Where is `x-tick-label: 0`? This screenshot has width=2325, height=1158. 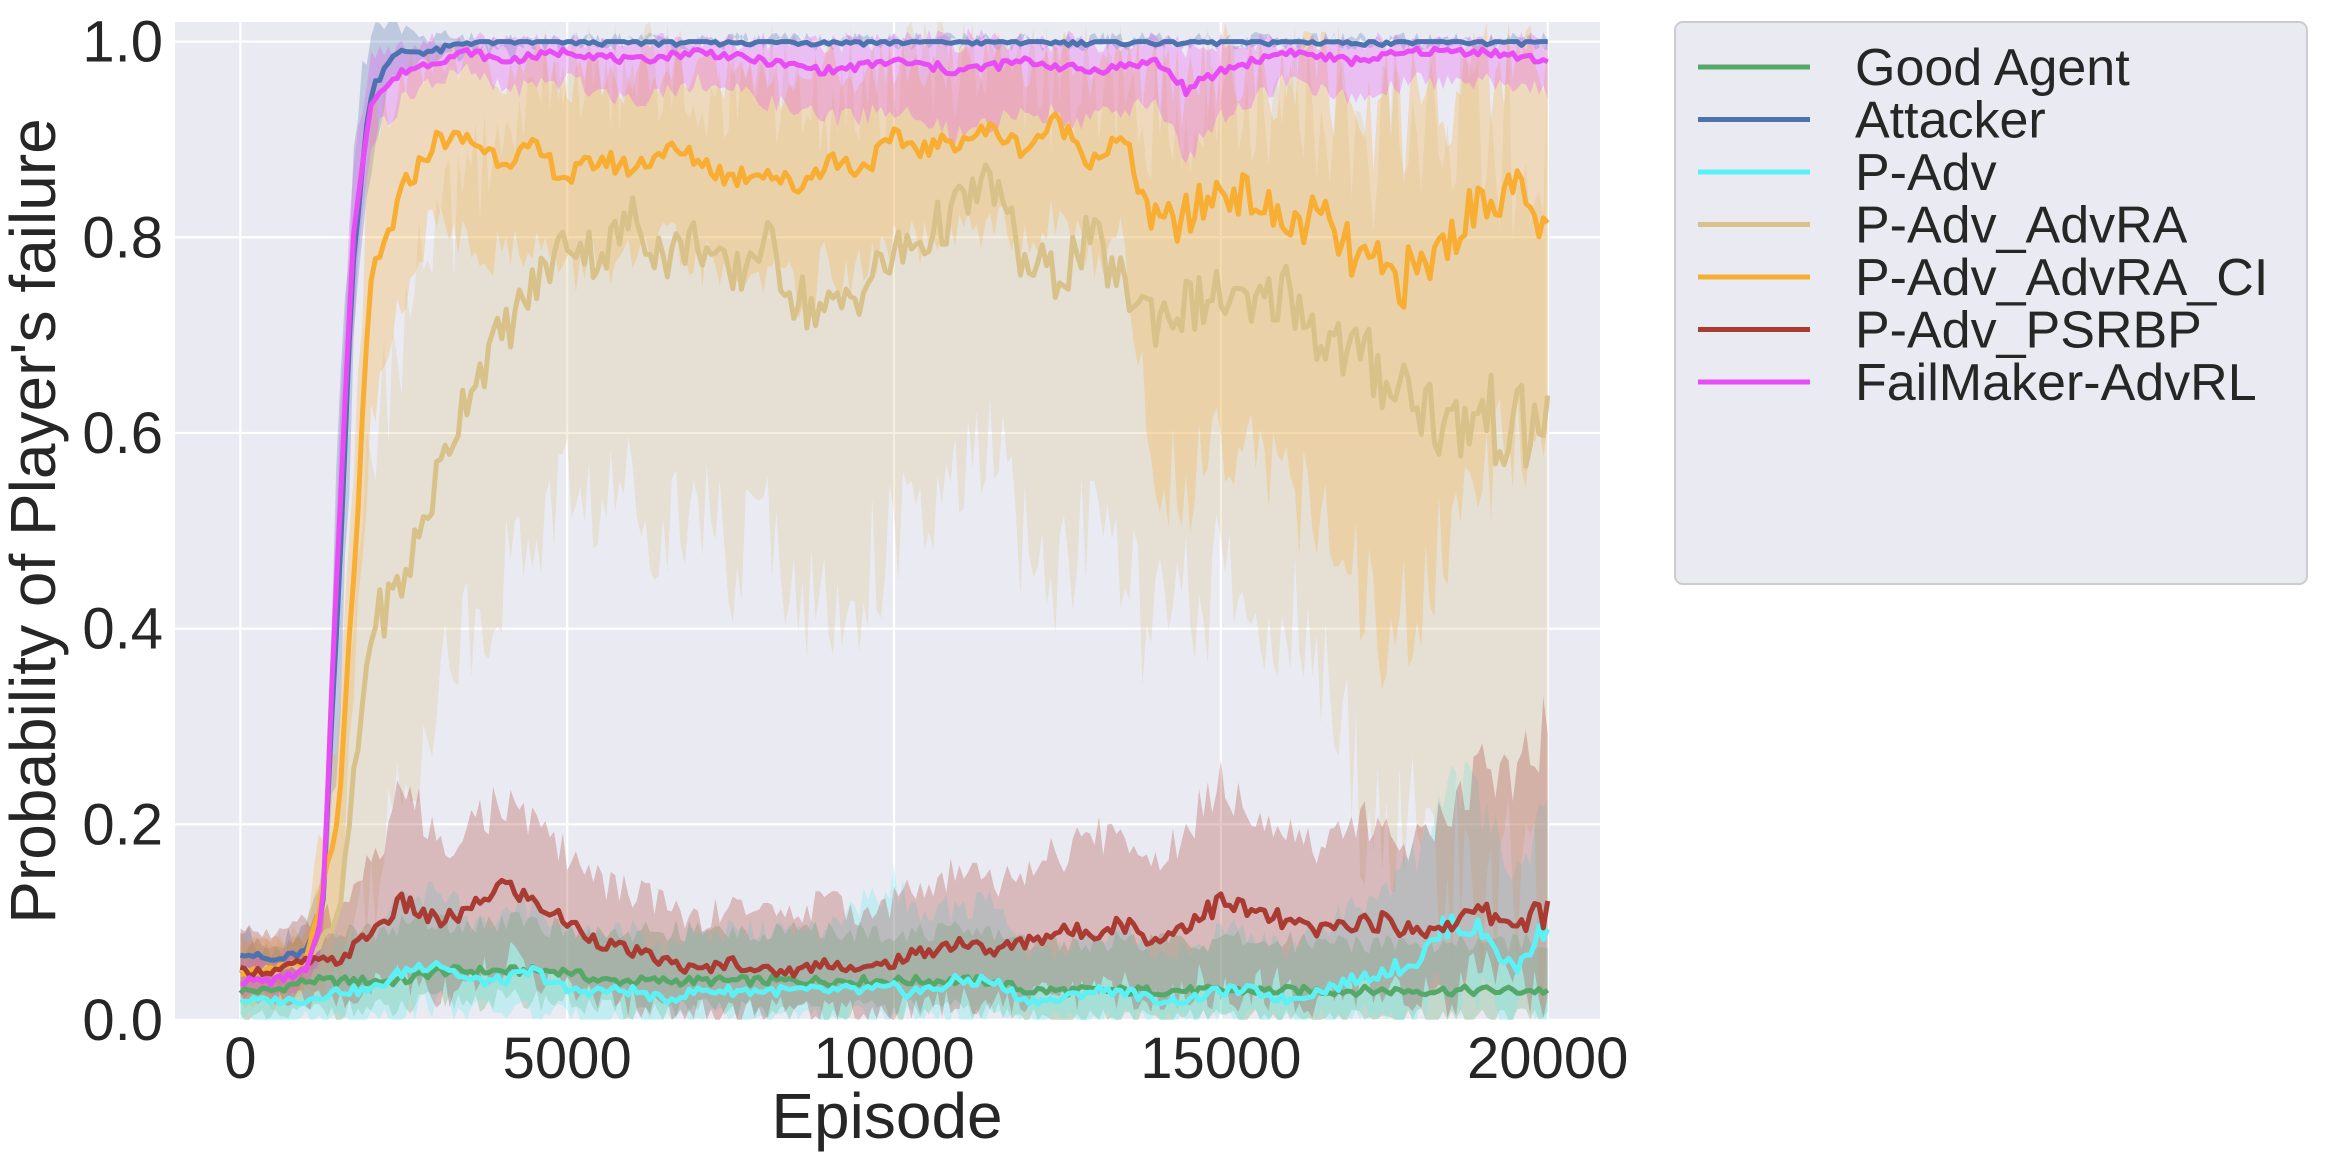
x-tick-label: 0 is located at coordinates (240, 1058).